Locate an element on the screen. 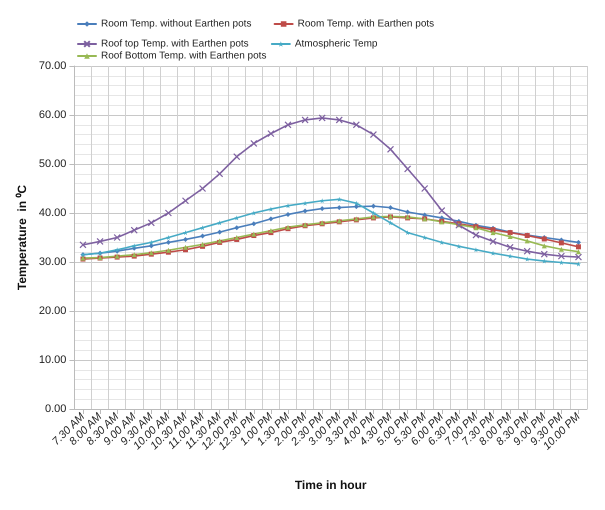  y-tick-label: 70.00 is located at coordinates (52, 66).